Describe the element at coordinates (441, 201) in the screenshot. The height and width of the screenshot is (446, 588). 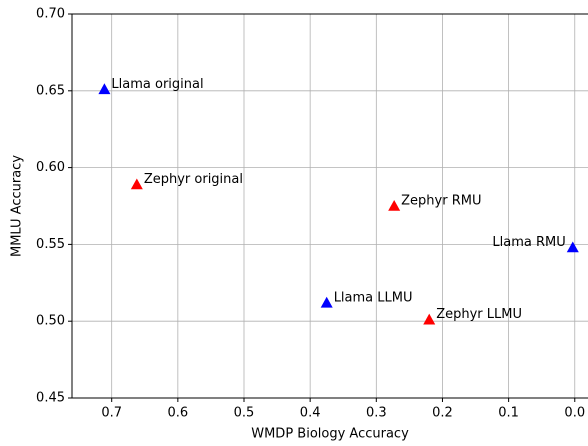
I see `point-label: Zephyr RMU` at that location.